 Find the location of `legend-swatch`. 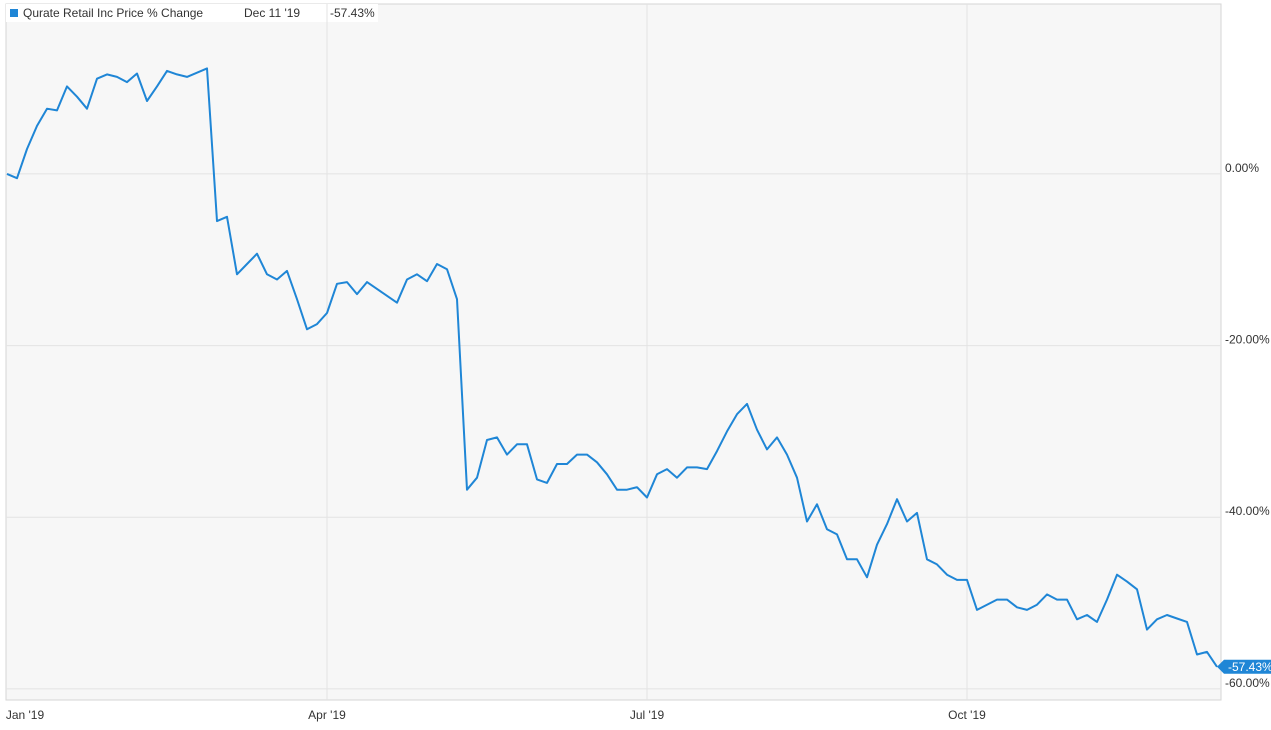

legend-swatch is located at coordinates (14, 13).